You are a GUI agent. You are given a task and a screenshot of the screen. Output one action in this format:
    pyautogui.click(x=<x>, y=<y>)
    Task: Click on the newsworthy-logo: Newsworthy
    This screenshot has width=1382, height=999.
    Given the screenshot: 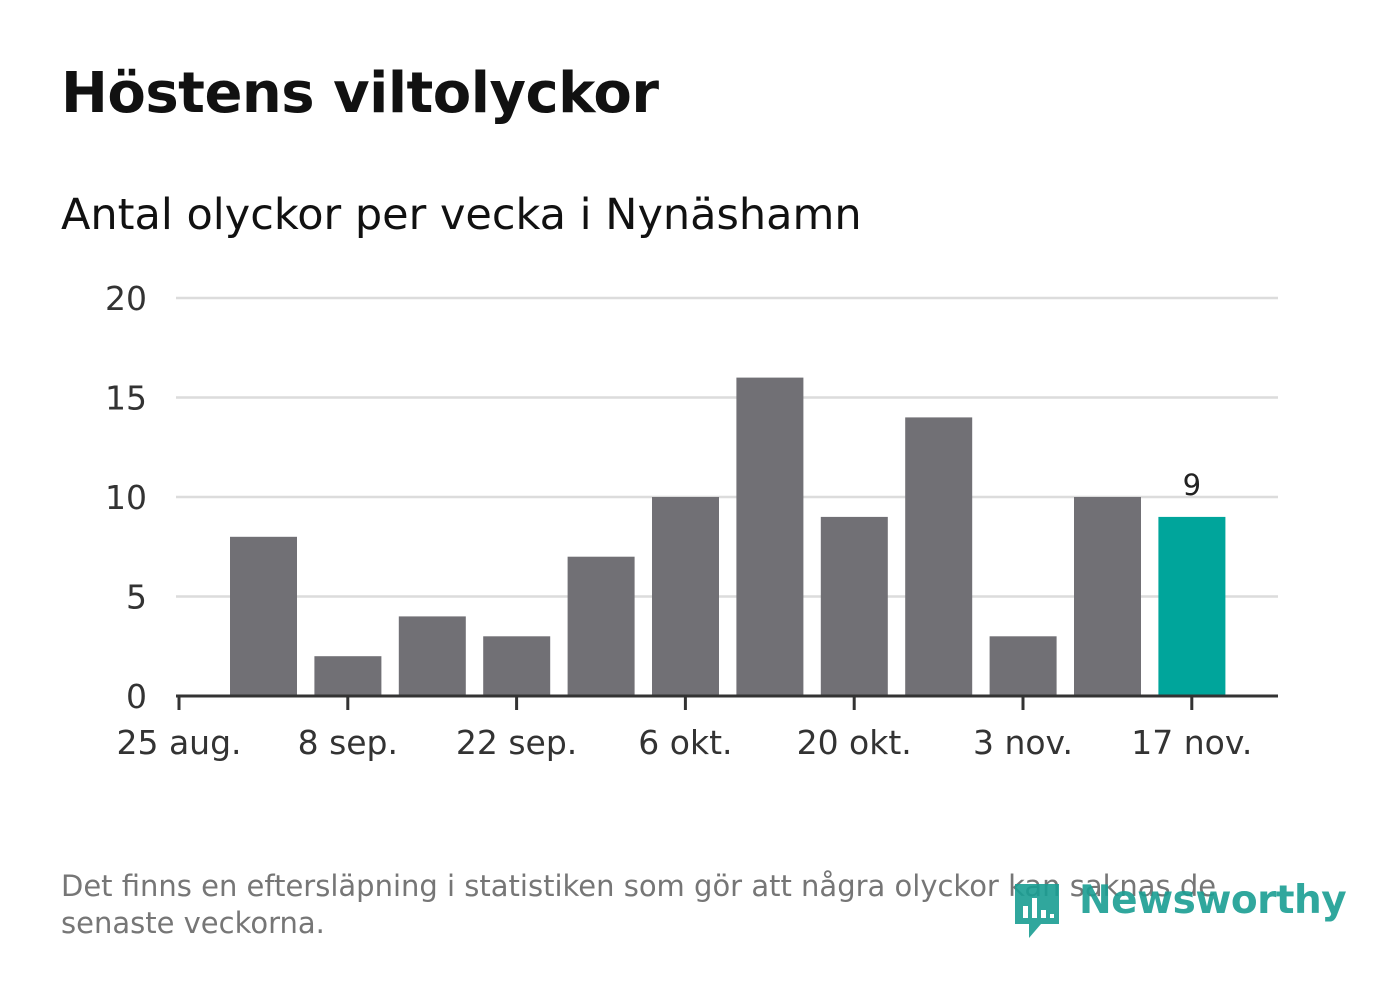 What is the action you would take?
    pyautogui.click(x=1179, y=910)
    